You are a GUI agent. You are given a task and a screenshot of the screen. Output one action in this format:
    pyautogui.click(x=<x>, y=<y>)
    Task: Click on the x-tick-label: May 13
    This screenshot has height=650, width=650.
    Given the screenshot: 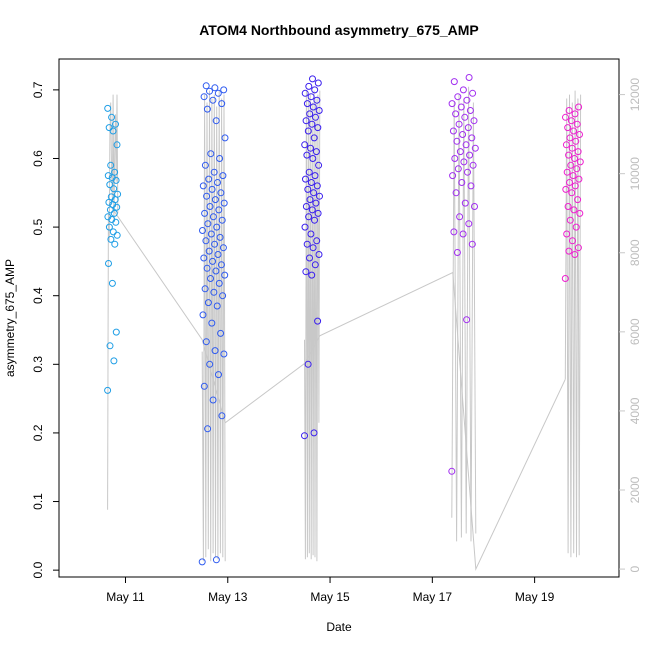 What is the action you would take?
    pyautogui.click(x=228, y=597)
    